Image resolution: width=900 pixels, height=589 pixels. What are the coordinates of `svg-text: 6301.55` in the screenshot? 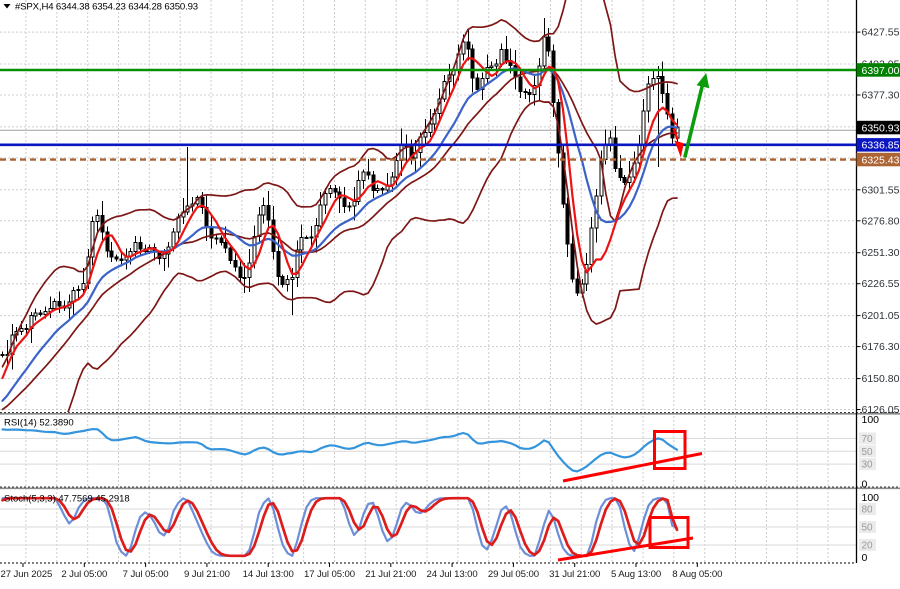 It's located at (881, 190).